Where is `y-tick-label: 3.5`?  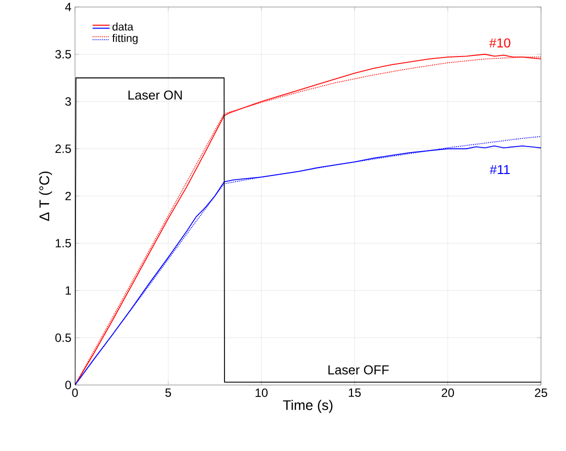
y-tick-label: 3.5 is located at coordinates (63, 54).